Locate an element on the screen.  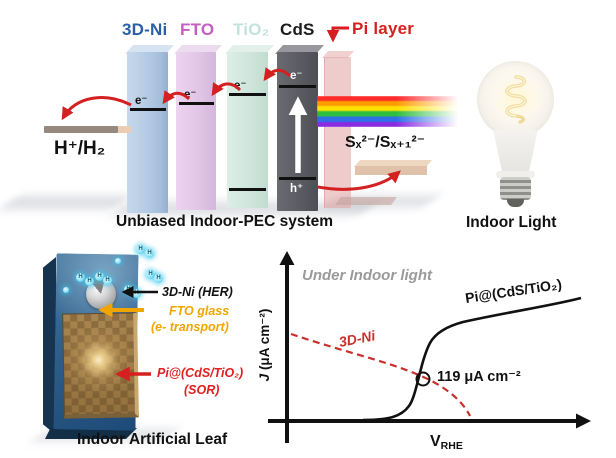
slab-tio2 is located at coordinates (247, 130).